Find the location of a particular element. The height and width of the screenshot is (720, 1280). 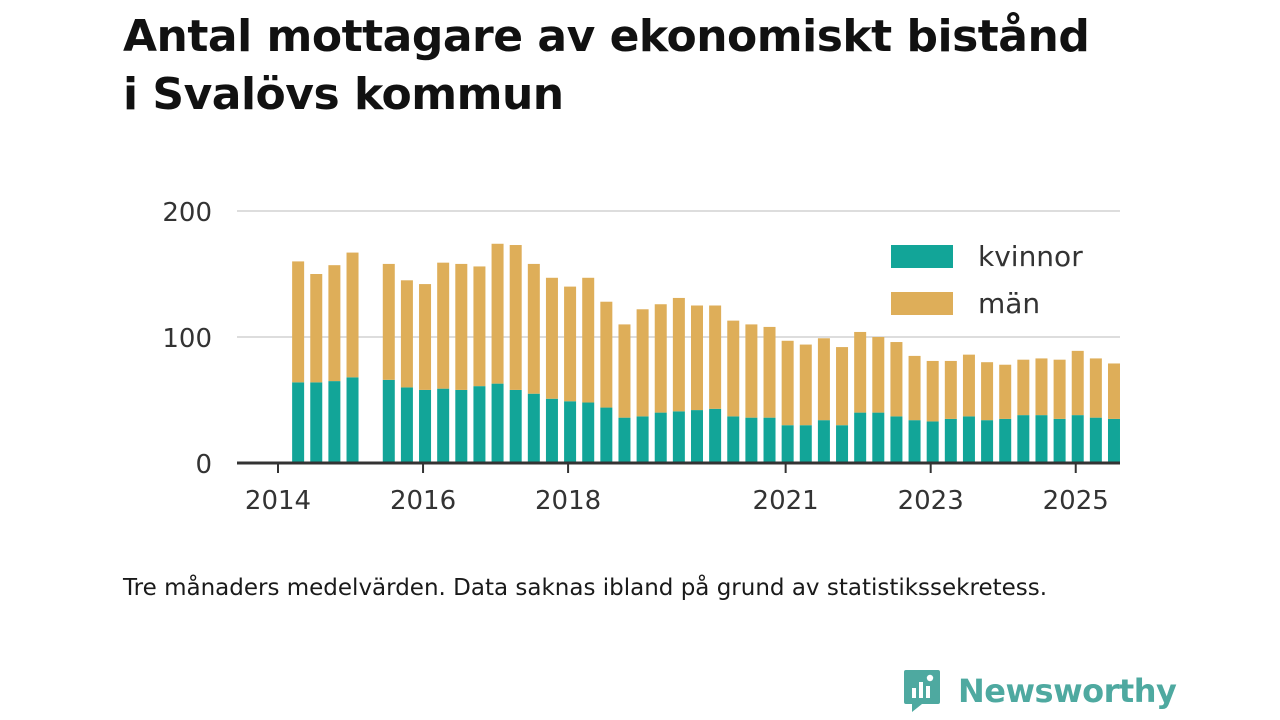

y-tick-label-100: 100 is located at coordinates (187, 339).